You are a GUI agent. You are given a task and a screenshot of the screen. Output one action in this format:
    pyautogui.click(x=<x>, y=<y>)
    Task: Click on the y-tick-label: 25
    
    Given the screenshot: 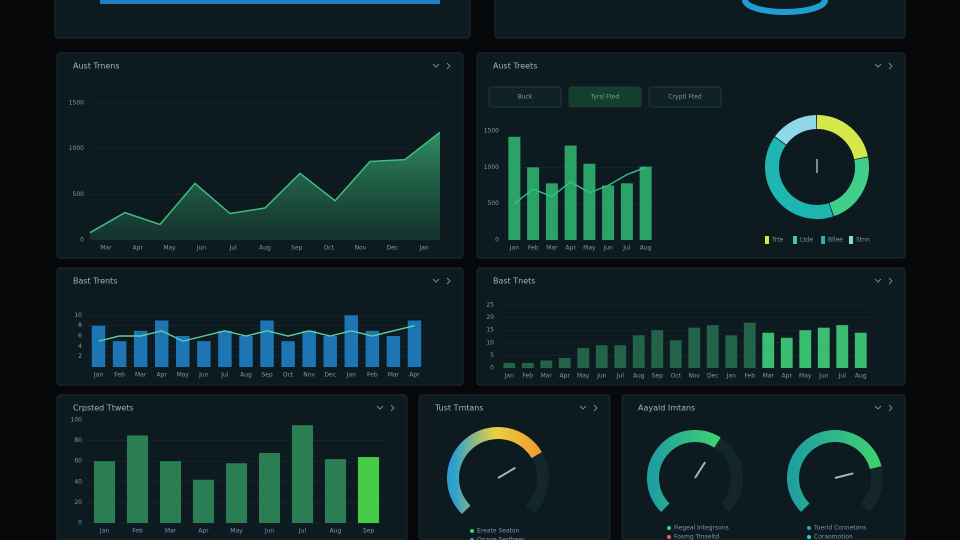 What is the action you would take?
    pyautogui.click(x=490, y=305)
    